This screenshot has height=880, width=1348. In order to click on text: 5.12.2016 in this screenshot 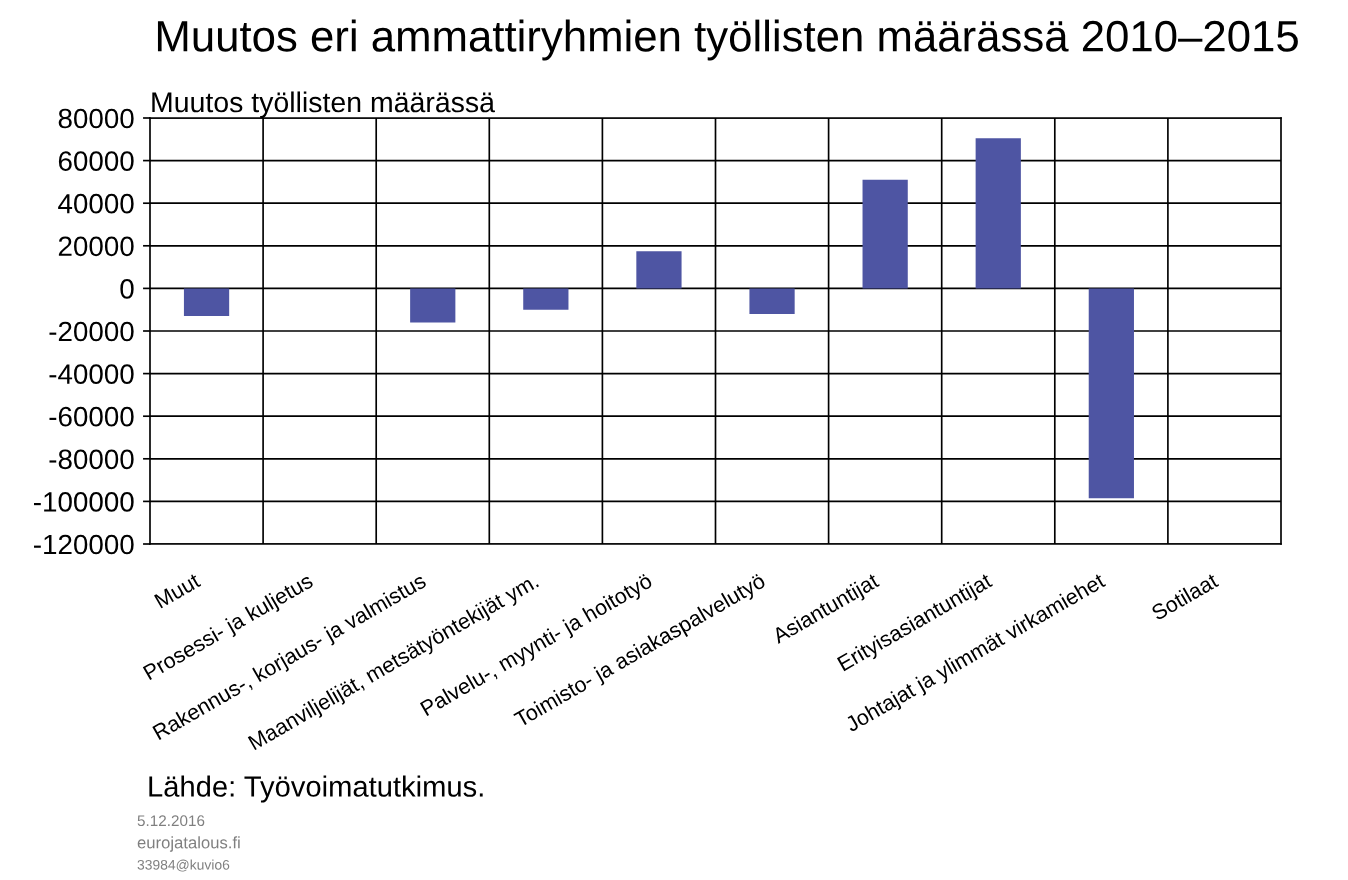, I will do `click(171, 821)`.